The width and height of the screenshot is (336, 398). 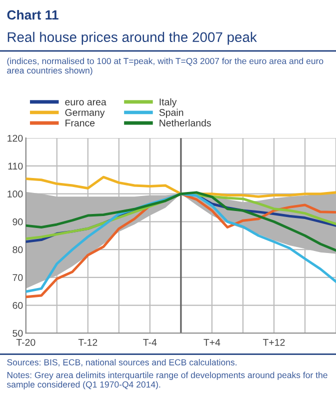 I want to click on source-note: Sources: BIS, ECB, national sources and ECB calculations., so click(x=121, y=362).